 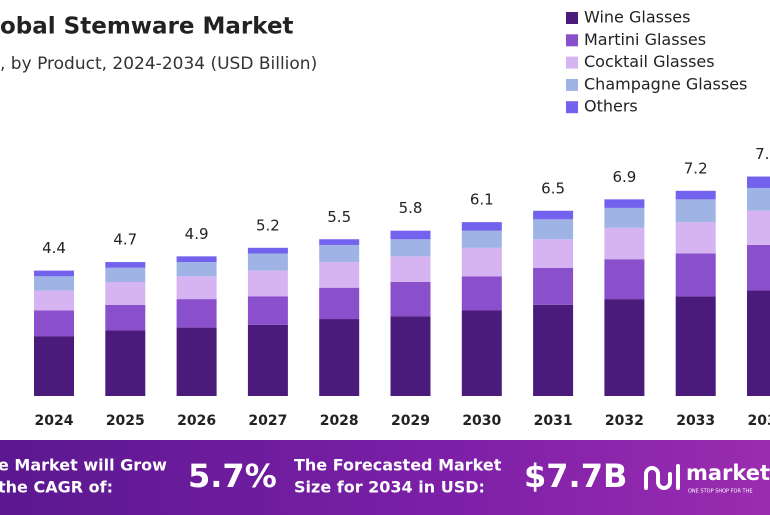 What do you see at coordinates (696, 168) in the screenshot?
I see `total-label: 7.2` at bounding box center [696, 168].